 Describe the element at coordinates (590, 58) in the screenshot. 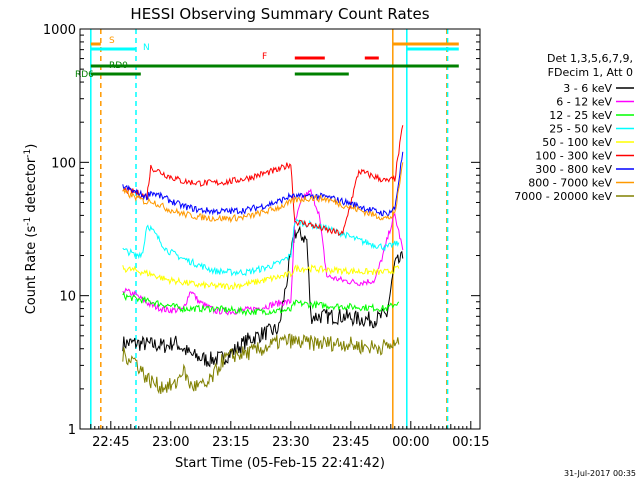

I see `legend-header: Det 1,3,5,6,7,9,` at that location.